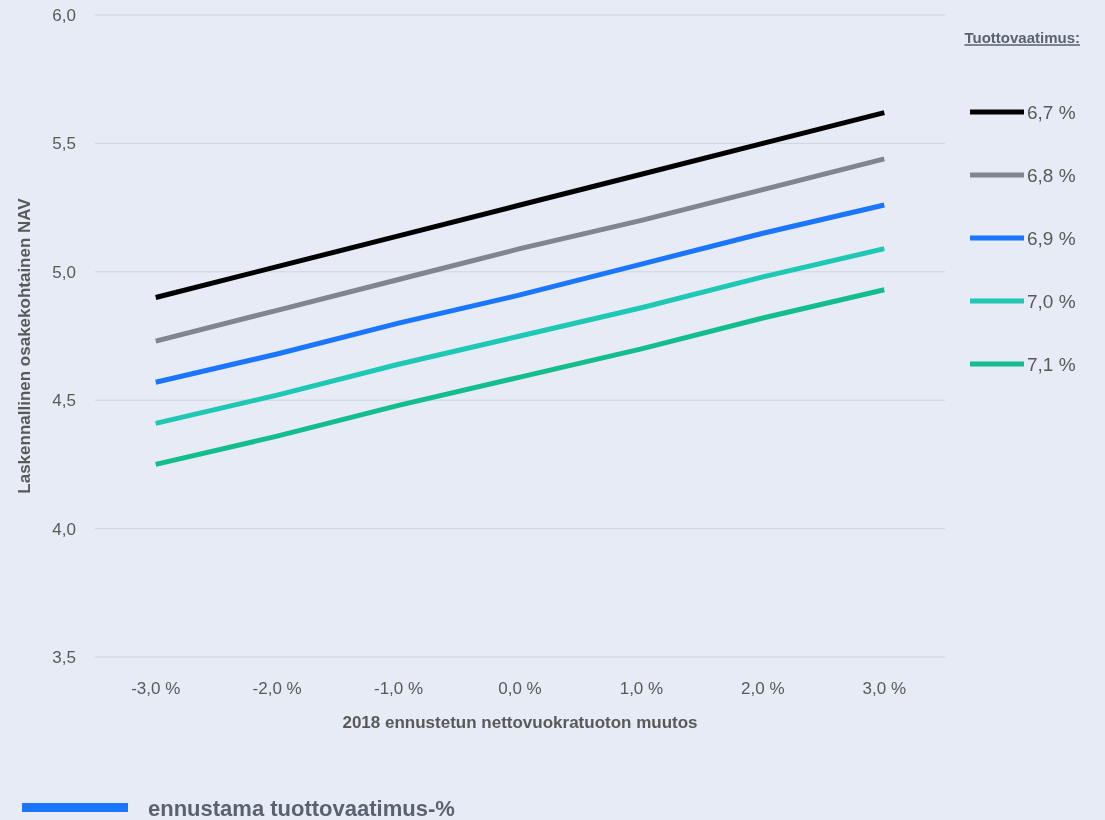 The image size is (1105, 820). What do you see at coordinates (64, 272) in the screenshot?
I see `y-tick-label: 5,0` at bounding box center [64, 272].